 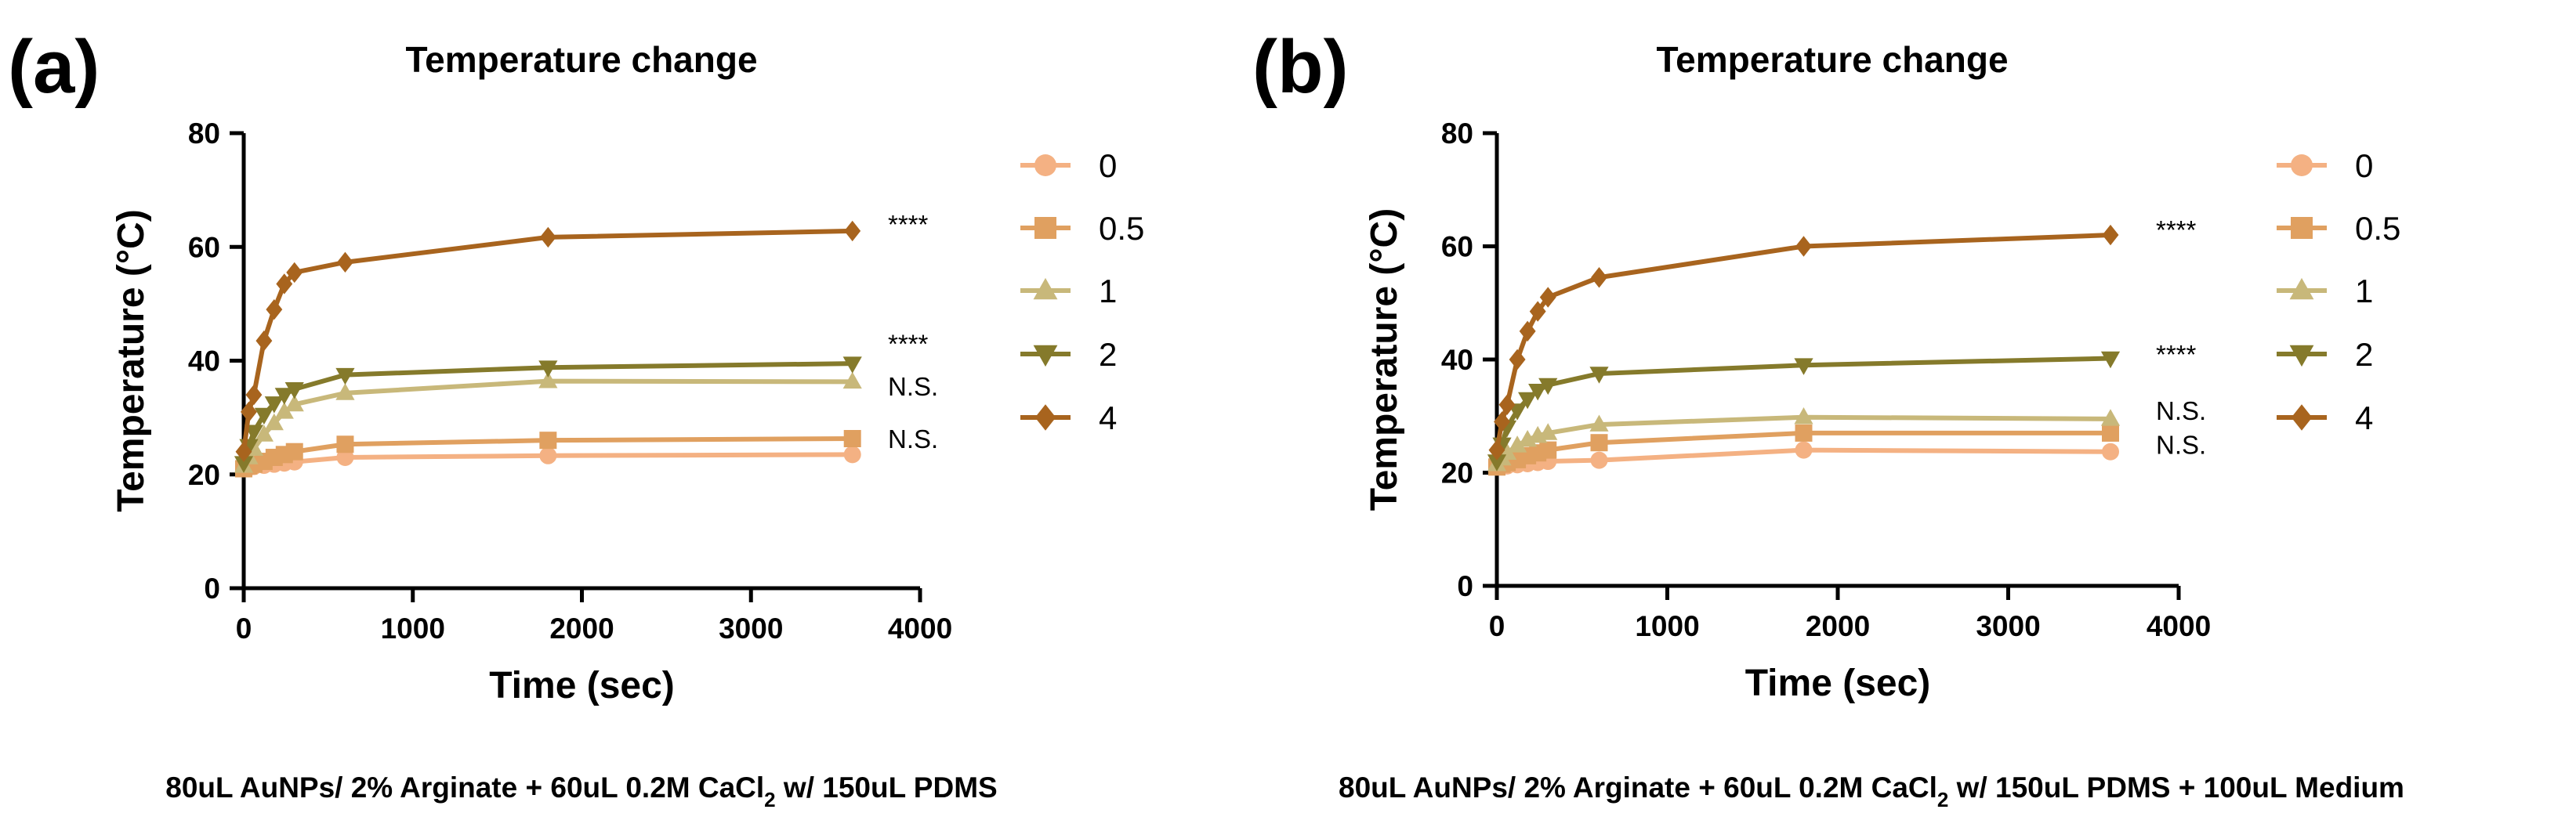 What do you see at coordinates (1300, 67) in the screenshot?
I see `panel-label: (b)` at bounding box center [1300, 67].